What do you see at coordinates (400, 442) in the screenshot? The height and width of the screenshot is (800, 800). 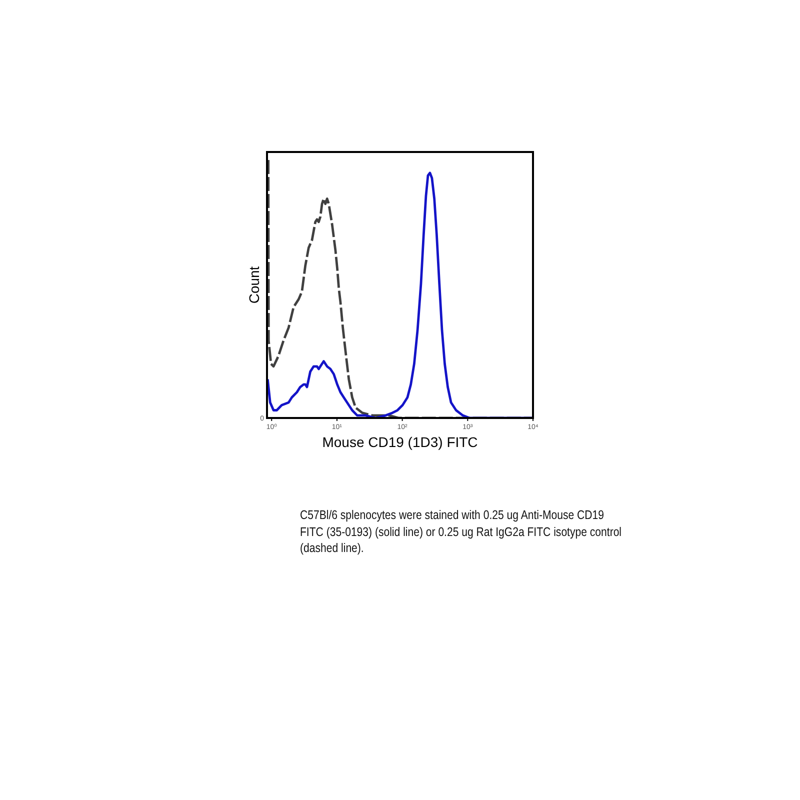 I see `x-axis-title: Mouse CD19 (1D3) FITC` at bounding box center [400, 442].